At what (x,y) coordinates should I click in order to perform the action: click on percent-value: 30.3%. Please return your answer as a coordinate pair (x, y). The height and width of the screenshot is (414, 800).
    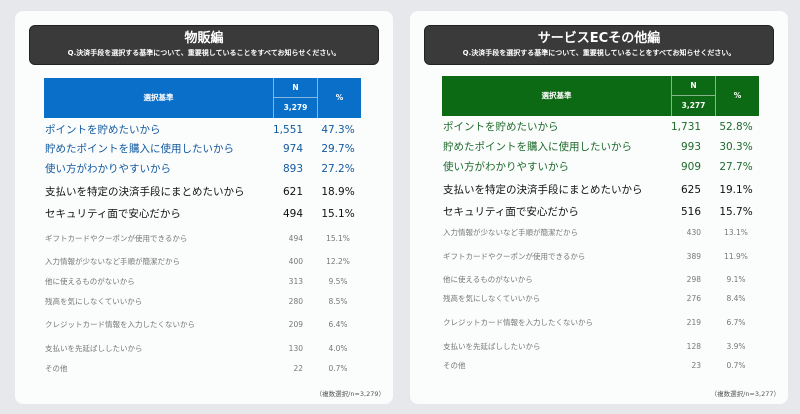
    Looking at the image, I should click on (736, 147).